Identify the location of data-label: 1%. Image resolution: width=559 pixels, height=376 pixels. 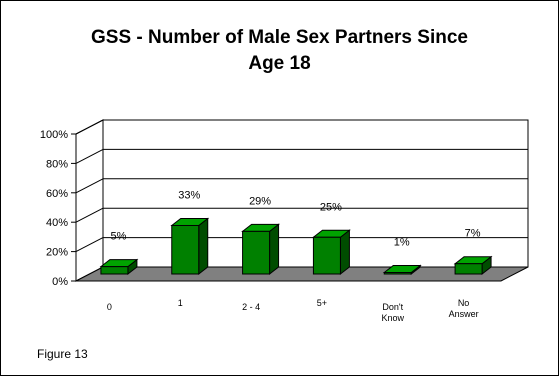
(402, 243).